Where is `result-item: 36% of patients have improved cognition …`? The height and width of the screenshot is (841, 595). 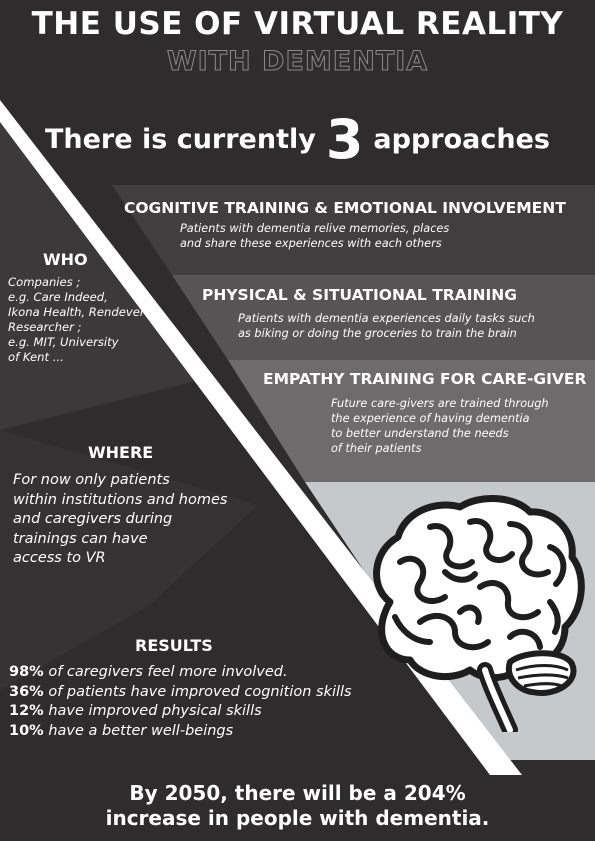 result-item: 36% of patients have improved cognition … is located at coordinates (180, 693).